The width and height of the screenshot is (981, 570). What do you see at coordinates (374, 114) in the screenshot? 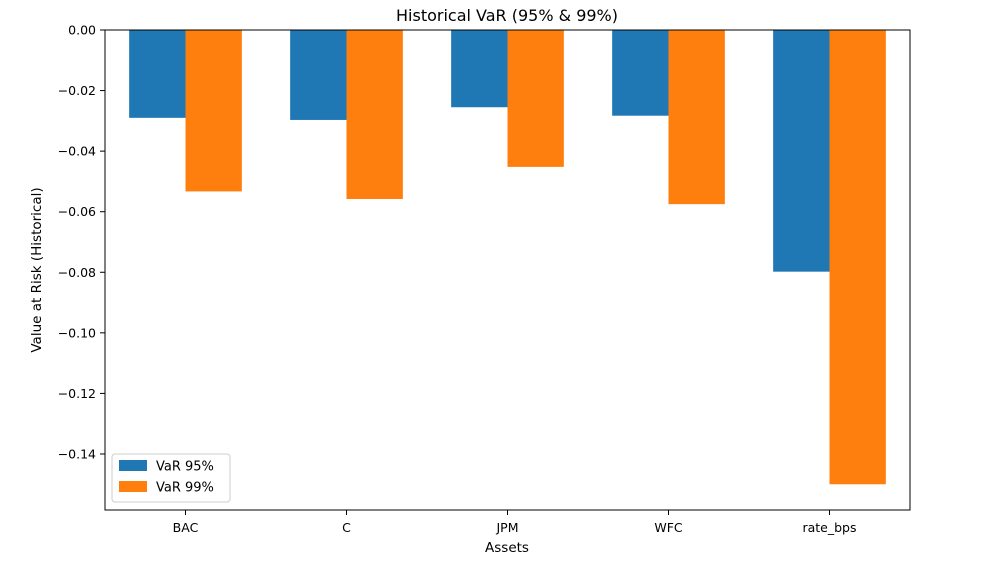
I see `bar-var99-C` at bounding box center [374, 114].